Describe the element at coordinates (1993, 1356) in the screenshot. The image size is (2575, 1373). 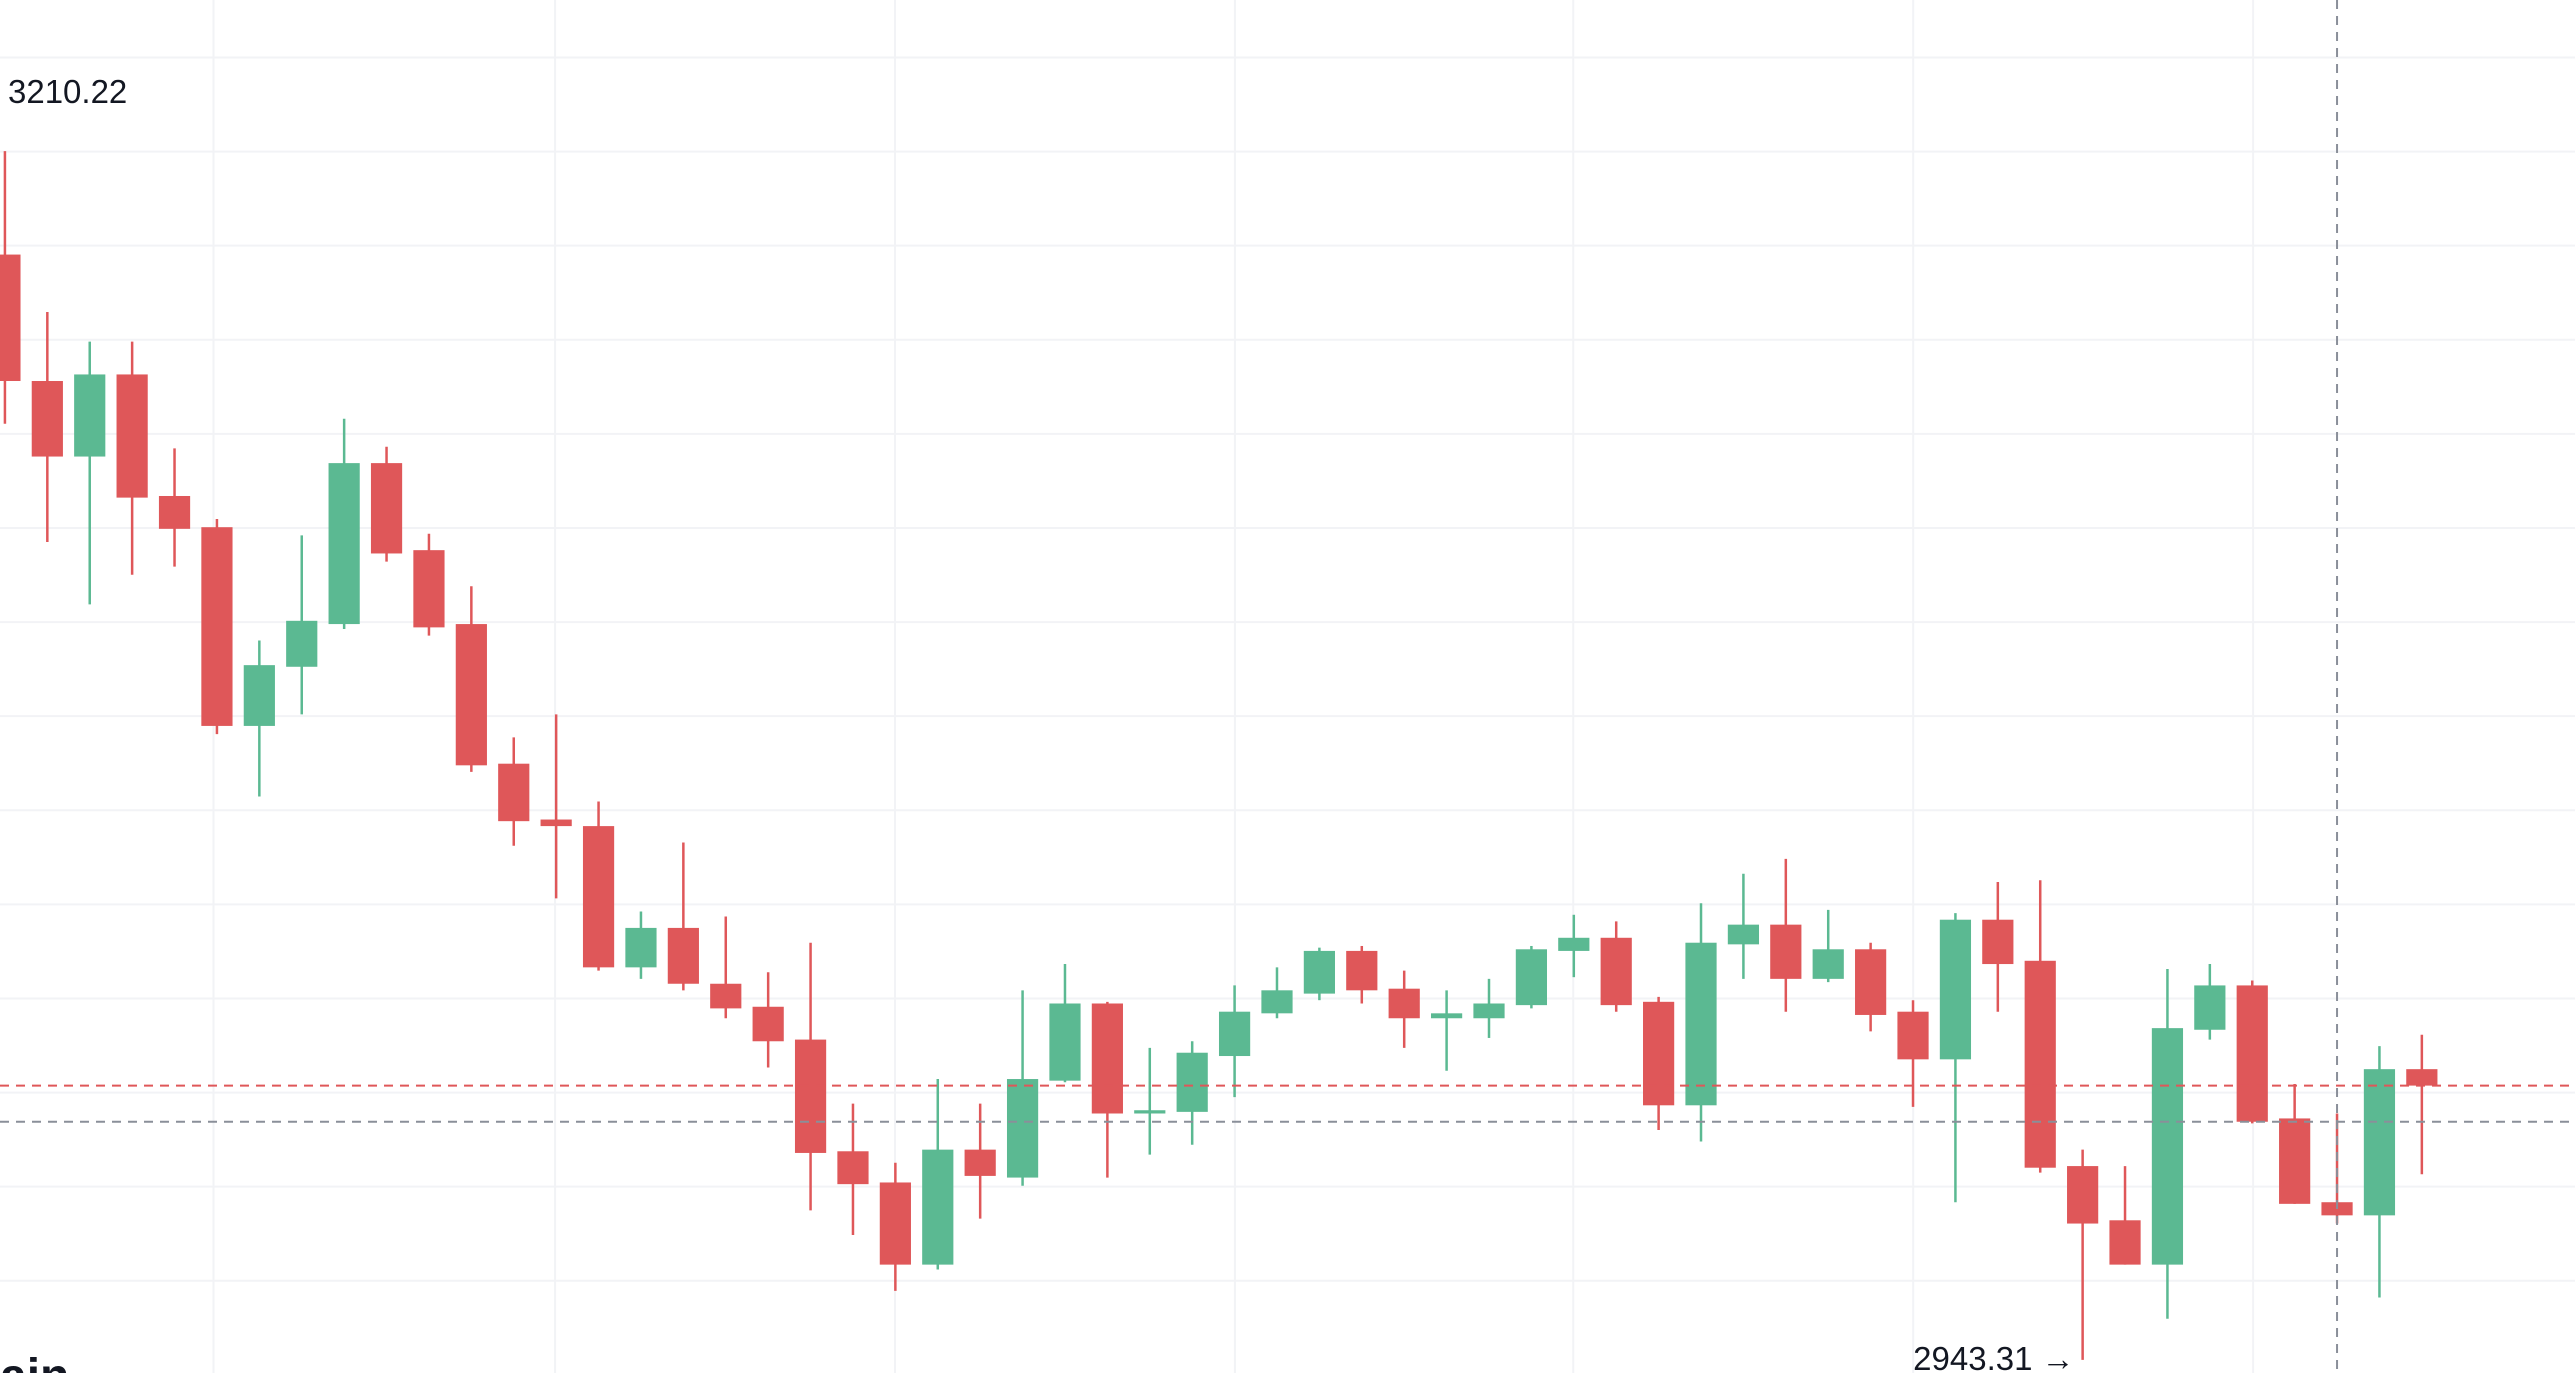
I see `low-label: 2943.31 →` at that location.